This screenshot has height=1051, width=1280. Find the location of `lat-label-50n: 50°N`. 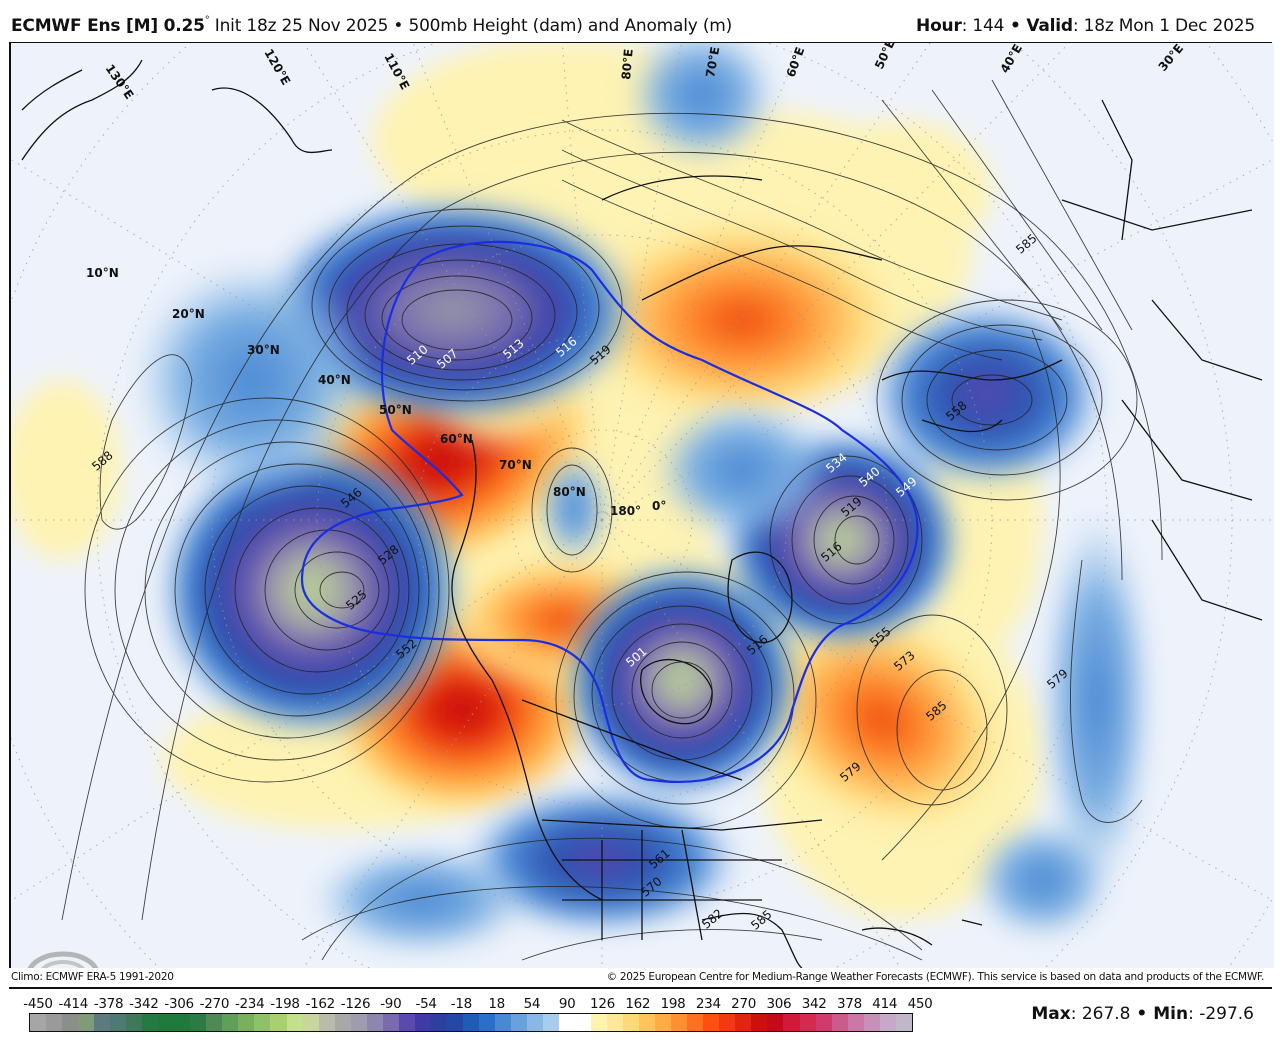

lat-label-50n: 50°N is located at coordinates (395, 410).